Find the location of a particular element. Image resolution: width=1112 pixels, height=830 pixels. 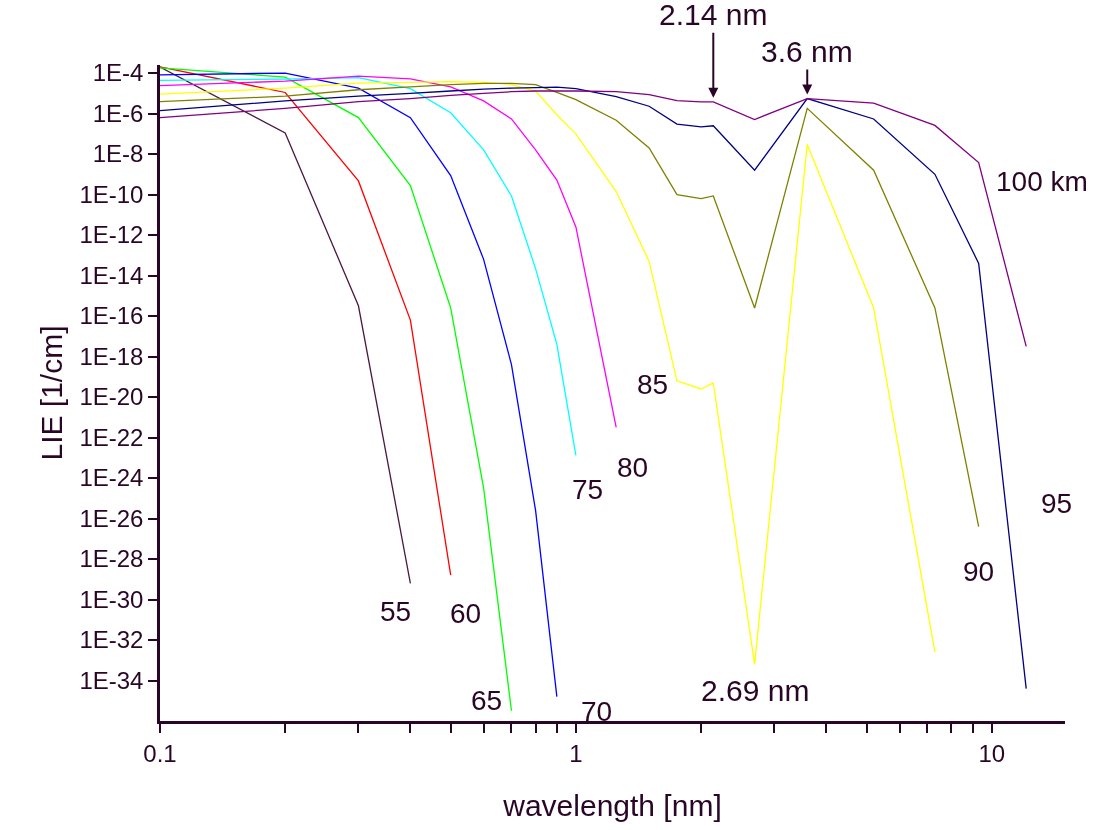

series-label: 70 is located at coordinates (597, 711).